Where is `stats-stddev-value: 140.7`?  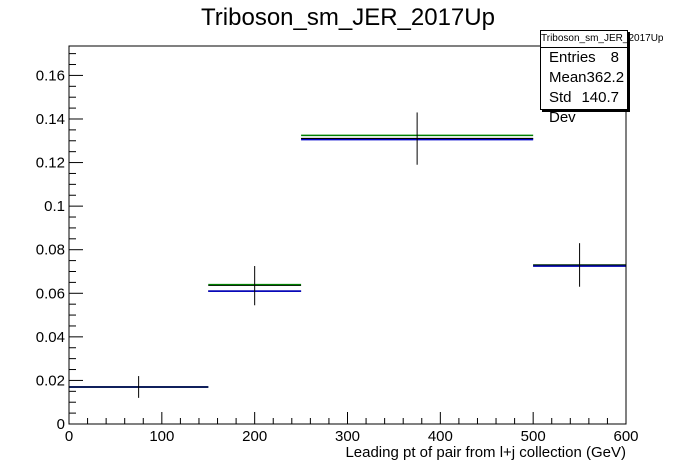
stats-stddev-value: 140.7 is located at coordinates (600, 97).